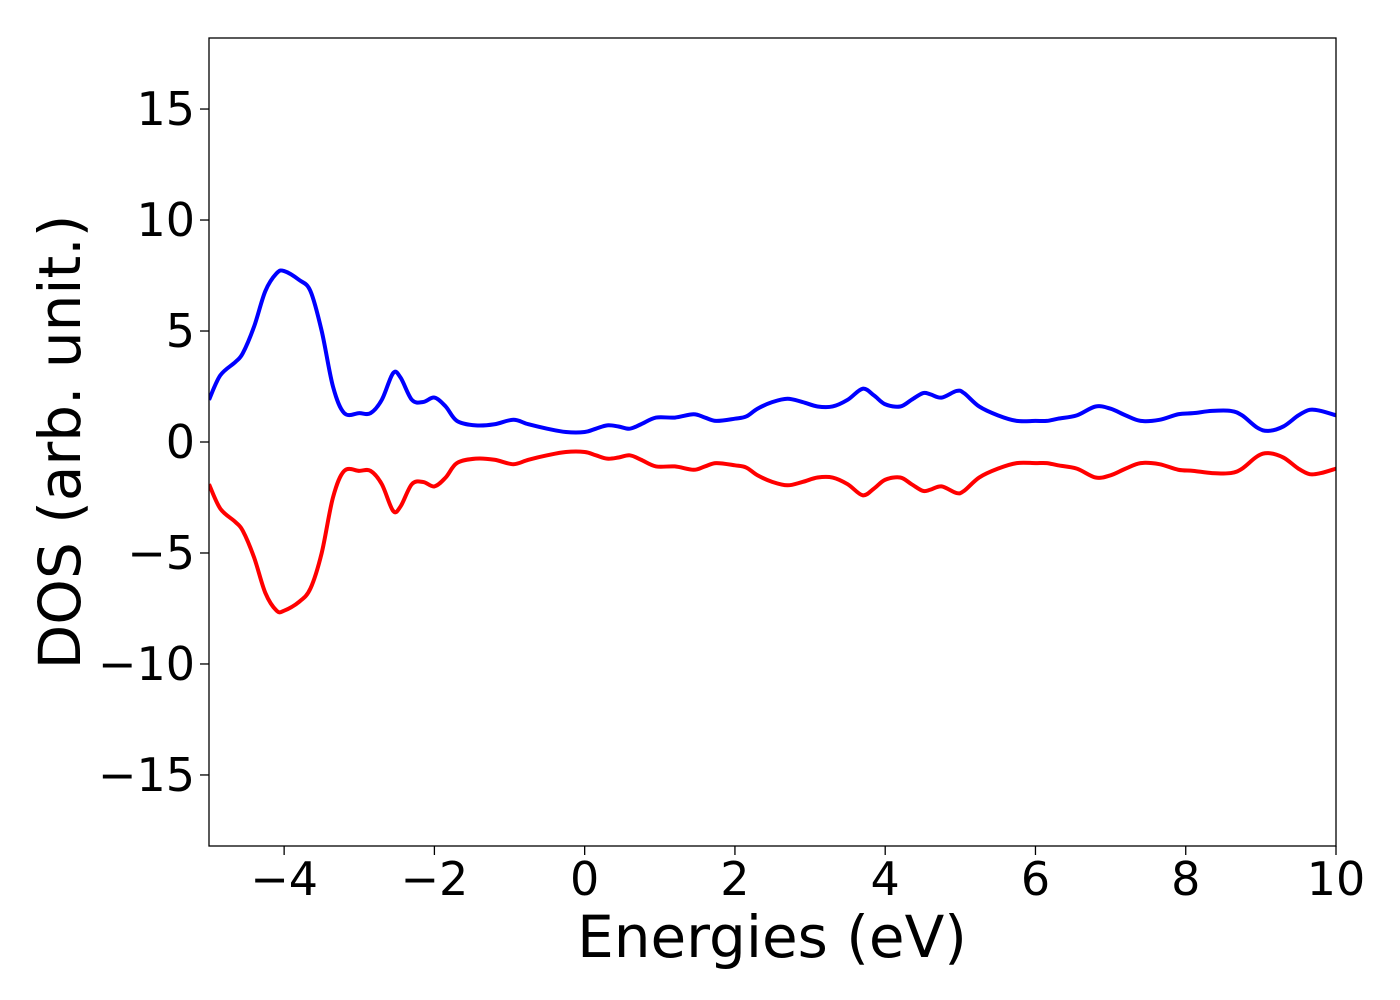 The image size is (1400, 1000). I want to click on x-tick-label: 2, so click(734, 879).